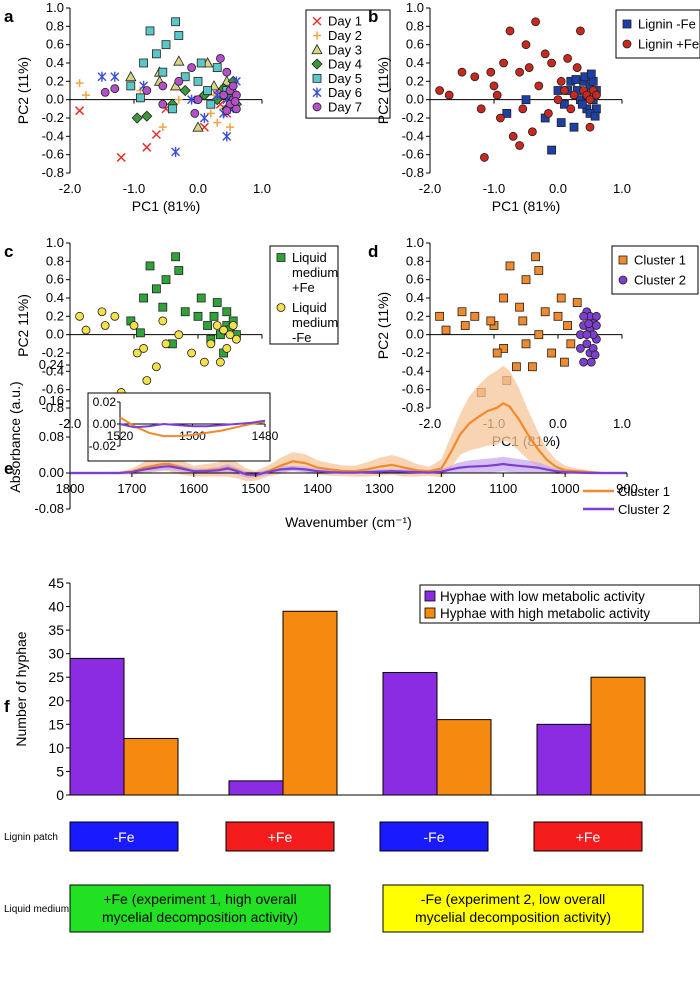 This screenshot has width=700, height=997. Describe the element at coordinates (23, 90) in the screenshot. I see `y-axis-label: PC2 (11%)` at that location.